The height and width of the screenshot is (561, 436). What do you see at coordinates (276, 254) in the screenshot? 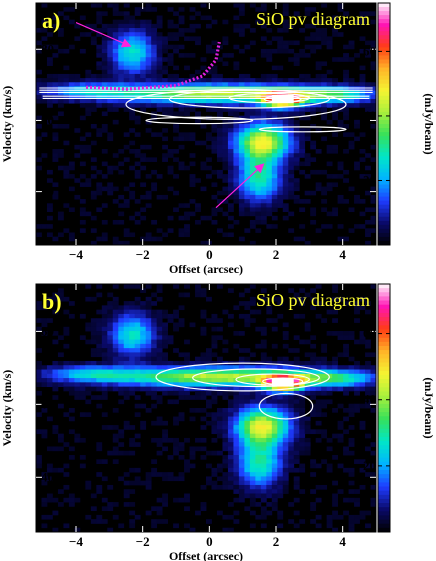
I see `x-tick-label: 2` at bounding box center [276, 254].